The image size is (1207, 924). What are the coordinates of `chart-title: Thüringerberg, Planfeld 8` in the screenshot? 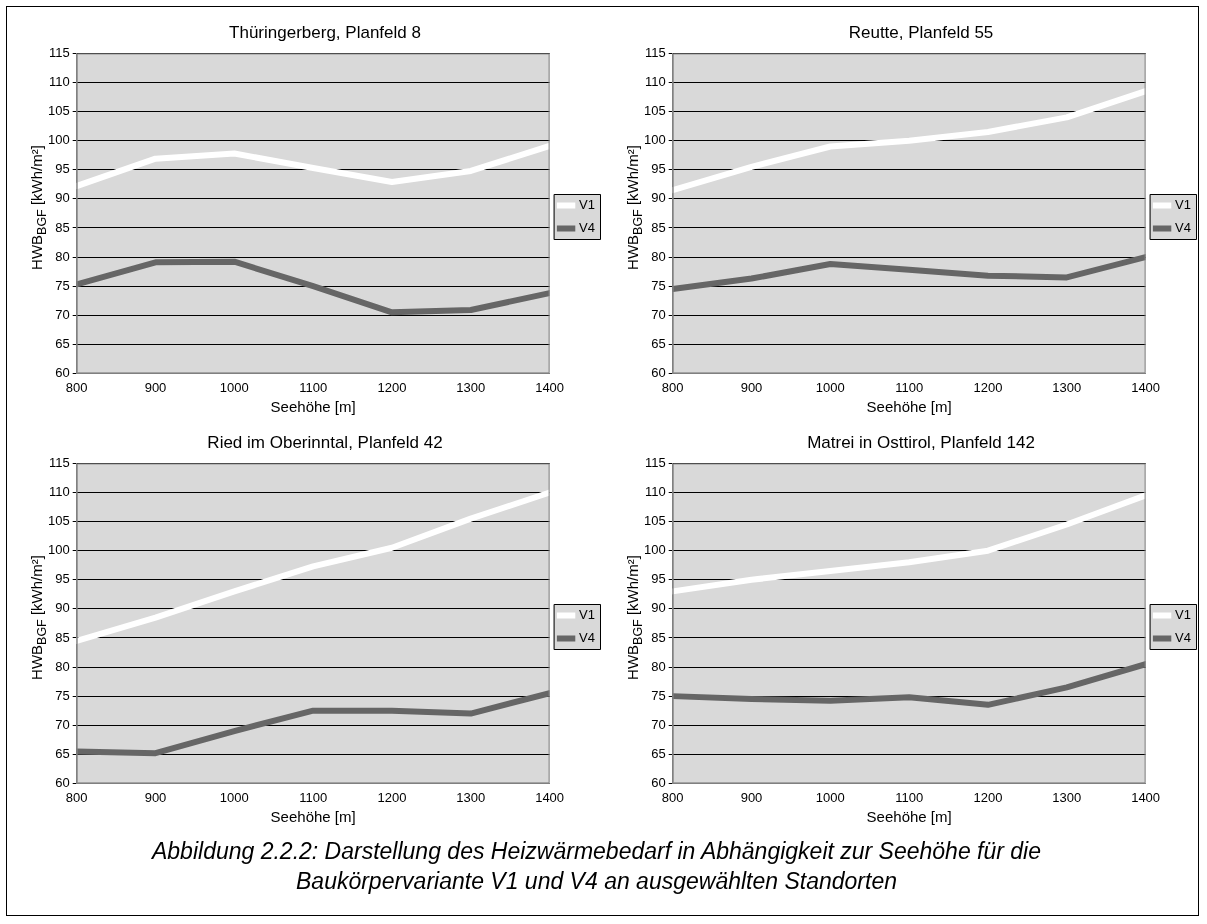 It's located at (325, 32).